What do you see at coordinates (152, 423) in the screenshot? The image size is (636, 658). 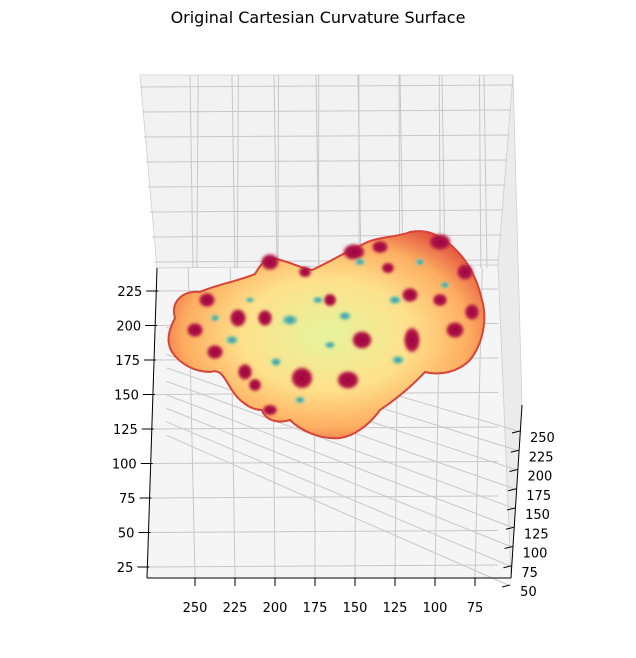 I see `z-axis-line` at bounding box center [152, 423].